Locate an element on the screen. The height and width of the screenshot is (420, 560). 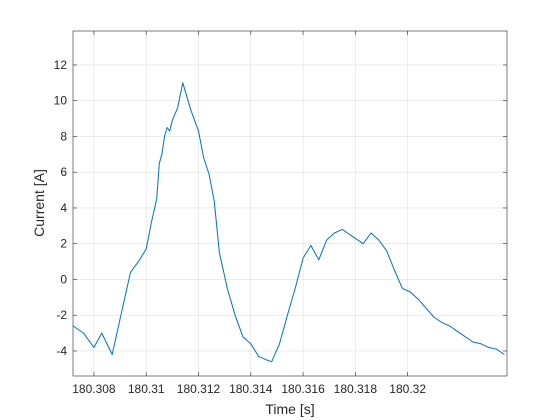
y-tick-label: -4 is located at coordinates (61, 351).